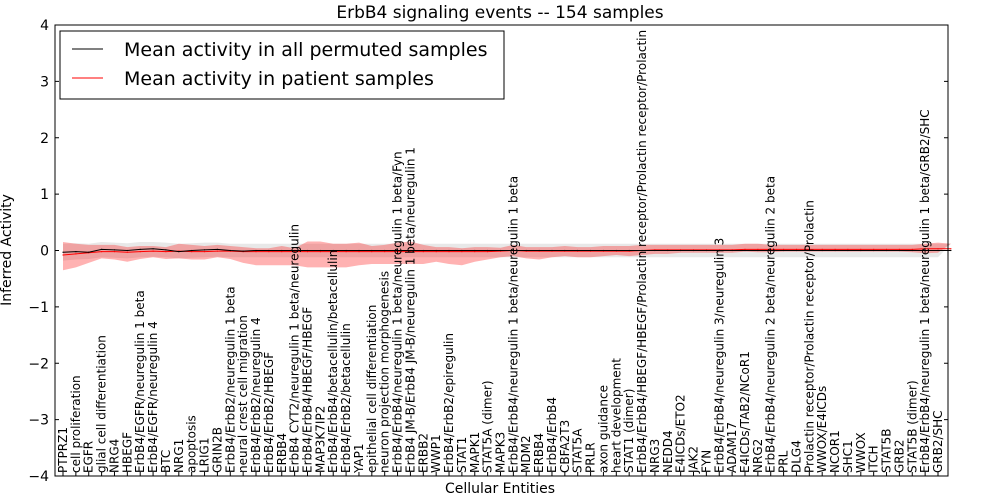 Image resolution: width=1000 pixels, height=500 pixels. What do you see at coordinates (230, 379) in the screenshot?
I see `x-tick-label: ErbB4/ErbB2/neuregulin 1 beta` at bounding box center [230, 379].